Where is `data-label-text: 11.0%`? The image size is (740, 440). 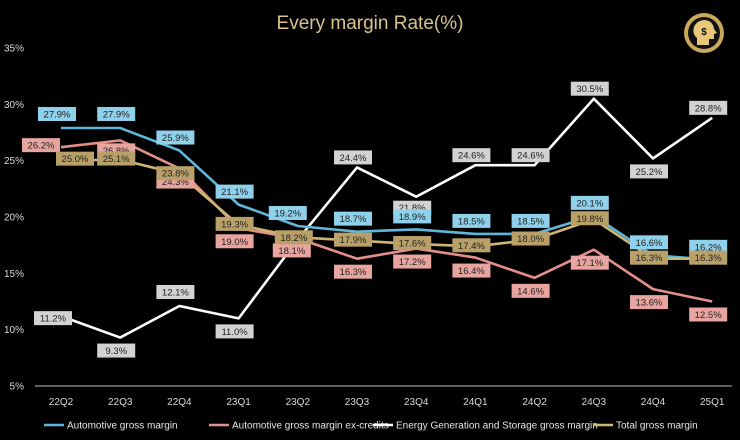 data-label-text: 11.0% is located at coordinates (234, 332).